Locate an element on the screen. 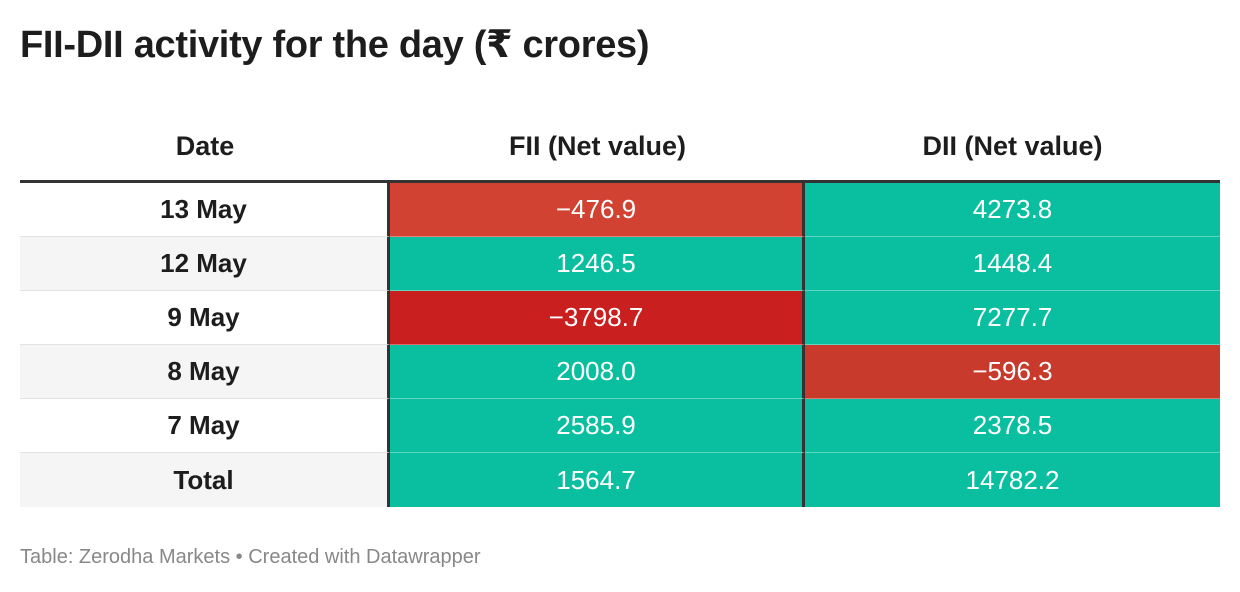 Image resolution: width=1240 pixels, height=592 pixels. page-title: FII-DII activity for the day (₹ crores) is located at coordinates (335, 45).